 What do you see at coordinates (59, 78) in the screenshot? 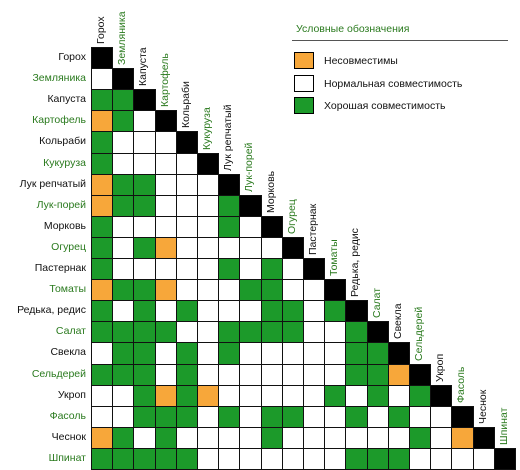
I see `row-label: Земляника` at bounding box center [59, 78].